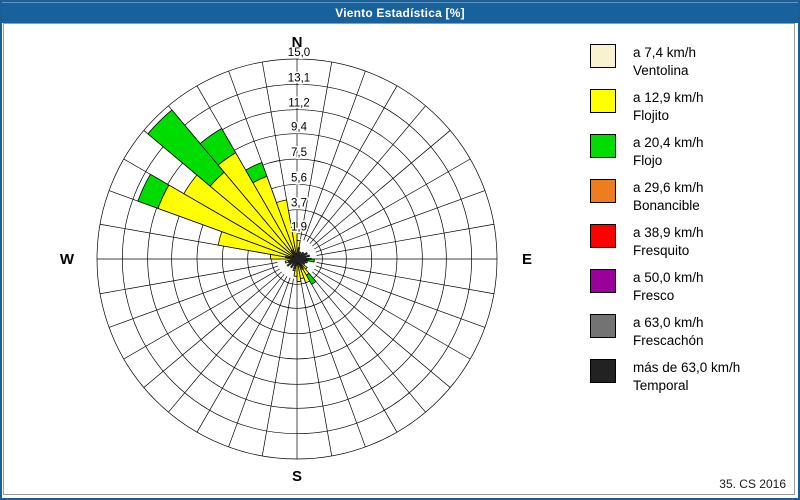 The width and height of the screenshot is (800, 500). Describe the element at coordinates (299, 204) in the screenshot. I see `svg-text: 3,7` at that location.